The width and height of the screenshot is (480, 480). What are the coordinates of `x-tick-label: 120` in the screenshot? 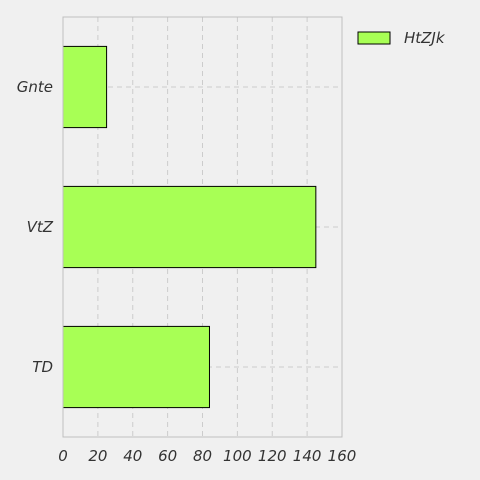 It's located at (272, 456).